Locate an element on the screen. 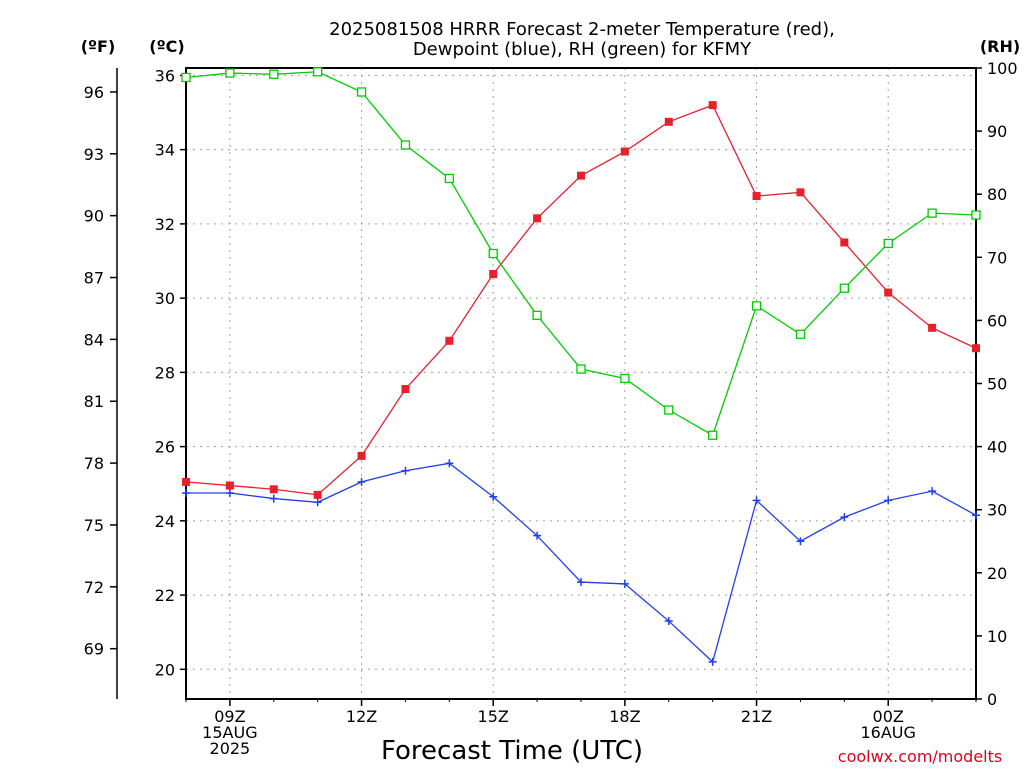 The height and width of the screenshot is (772, 1024). rh-tick-label: 90 is located at coordinates (997, 131).